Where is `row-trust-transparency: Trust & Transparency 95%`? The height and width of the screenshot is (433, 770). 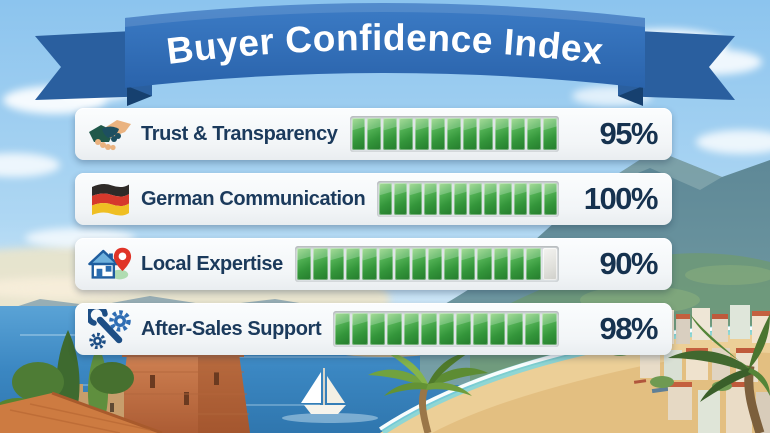 row-trust-transparency: Trust & Transparency 95% is located at coordinates (373, 134).